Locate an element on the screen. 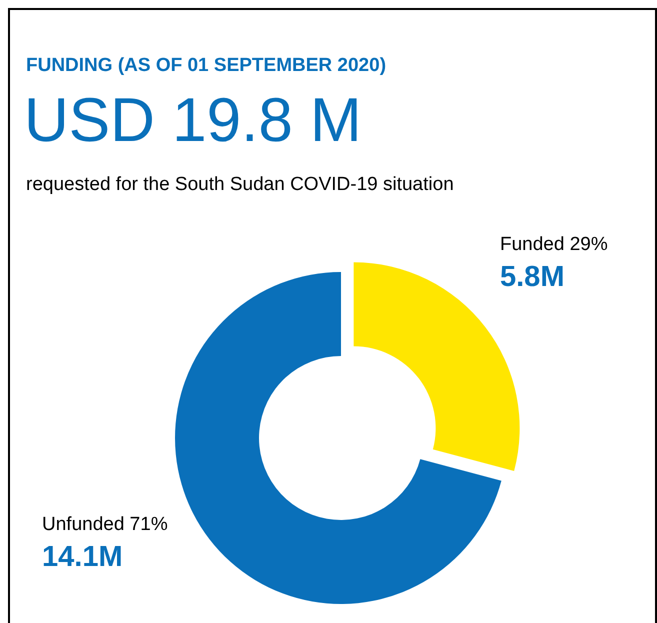 The height and width of the screenshot is (623, 657). text: requested for the South Sudan COVID-19 situation is located at coordinates (240, 185).